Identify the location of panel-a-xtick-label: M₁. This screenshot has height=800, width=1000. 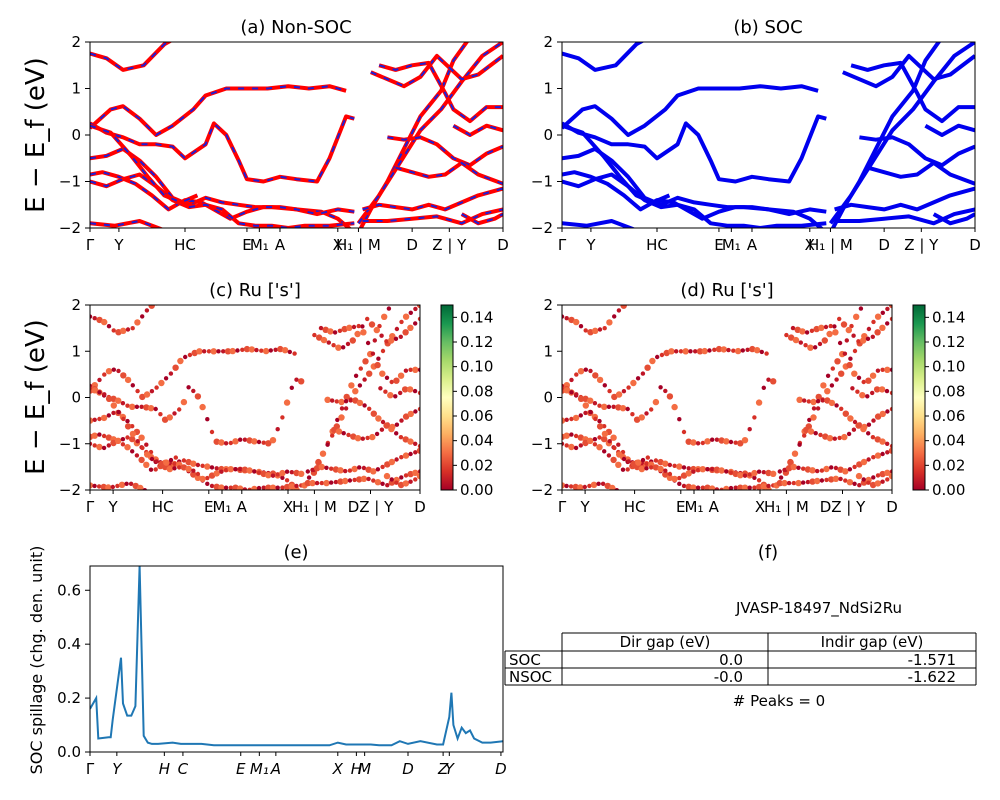
(259, 245).